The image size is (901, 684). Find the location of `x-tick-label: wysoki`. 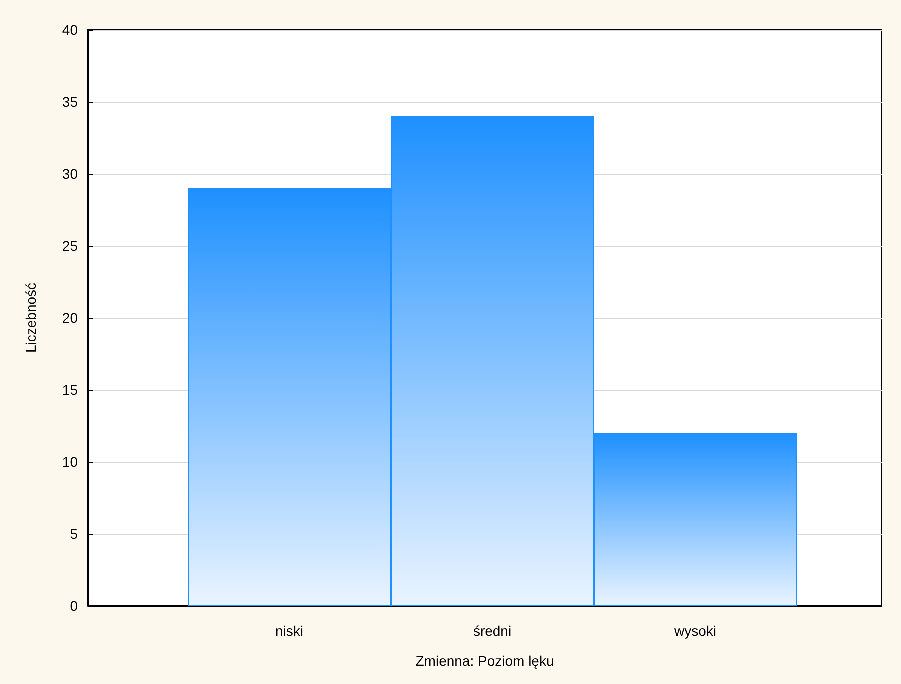

x-tick-label: wysoki is located at coordinates (695, 631).